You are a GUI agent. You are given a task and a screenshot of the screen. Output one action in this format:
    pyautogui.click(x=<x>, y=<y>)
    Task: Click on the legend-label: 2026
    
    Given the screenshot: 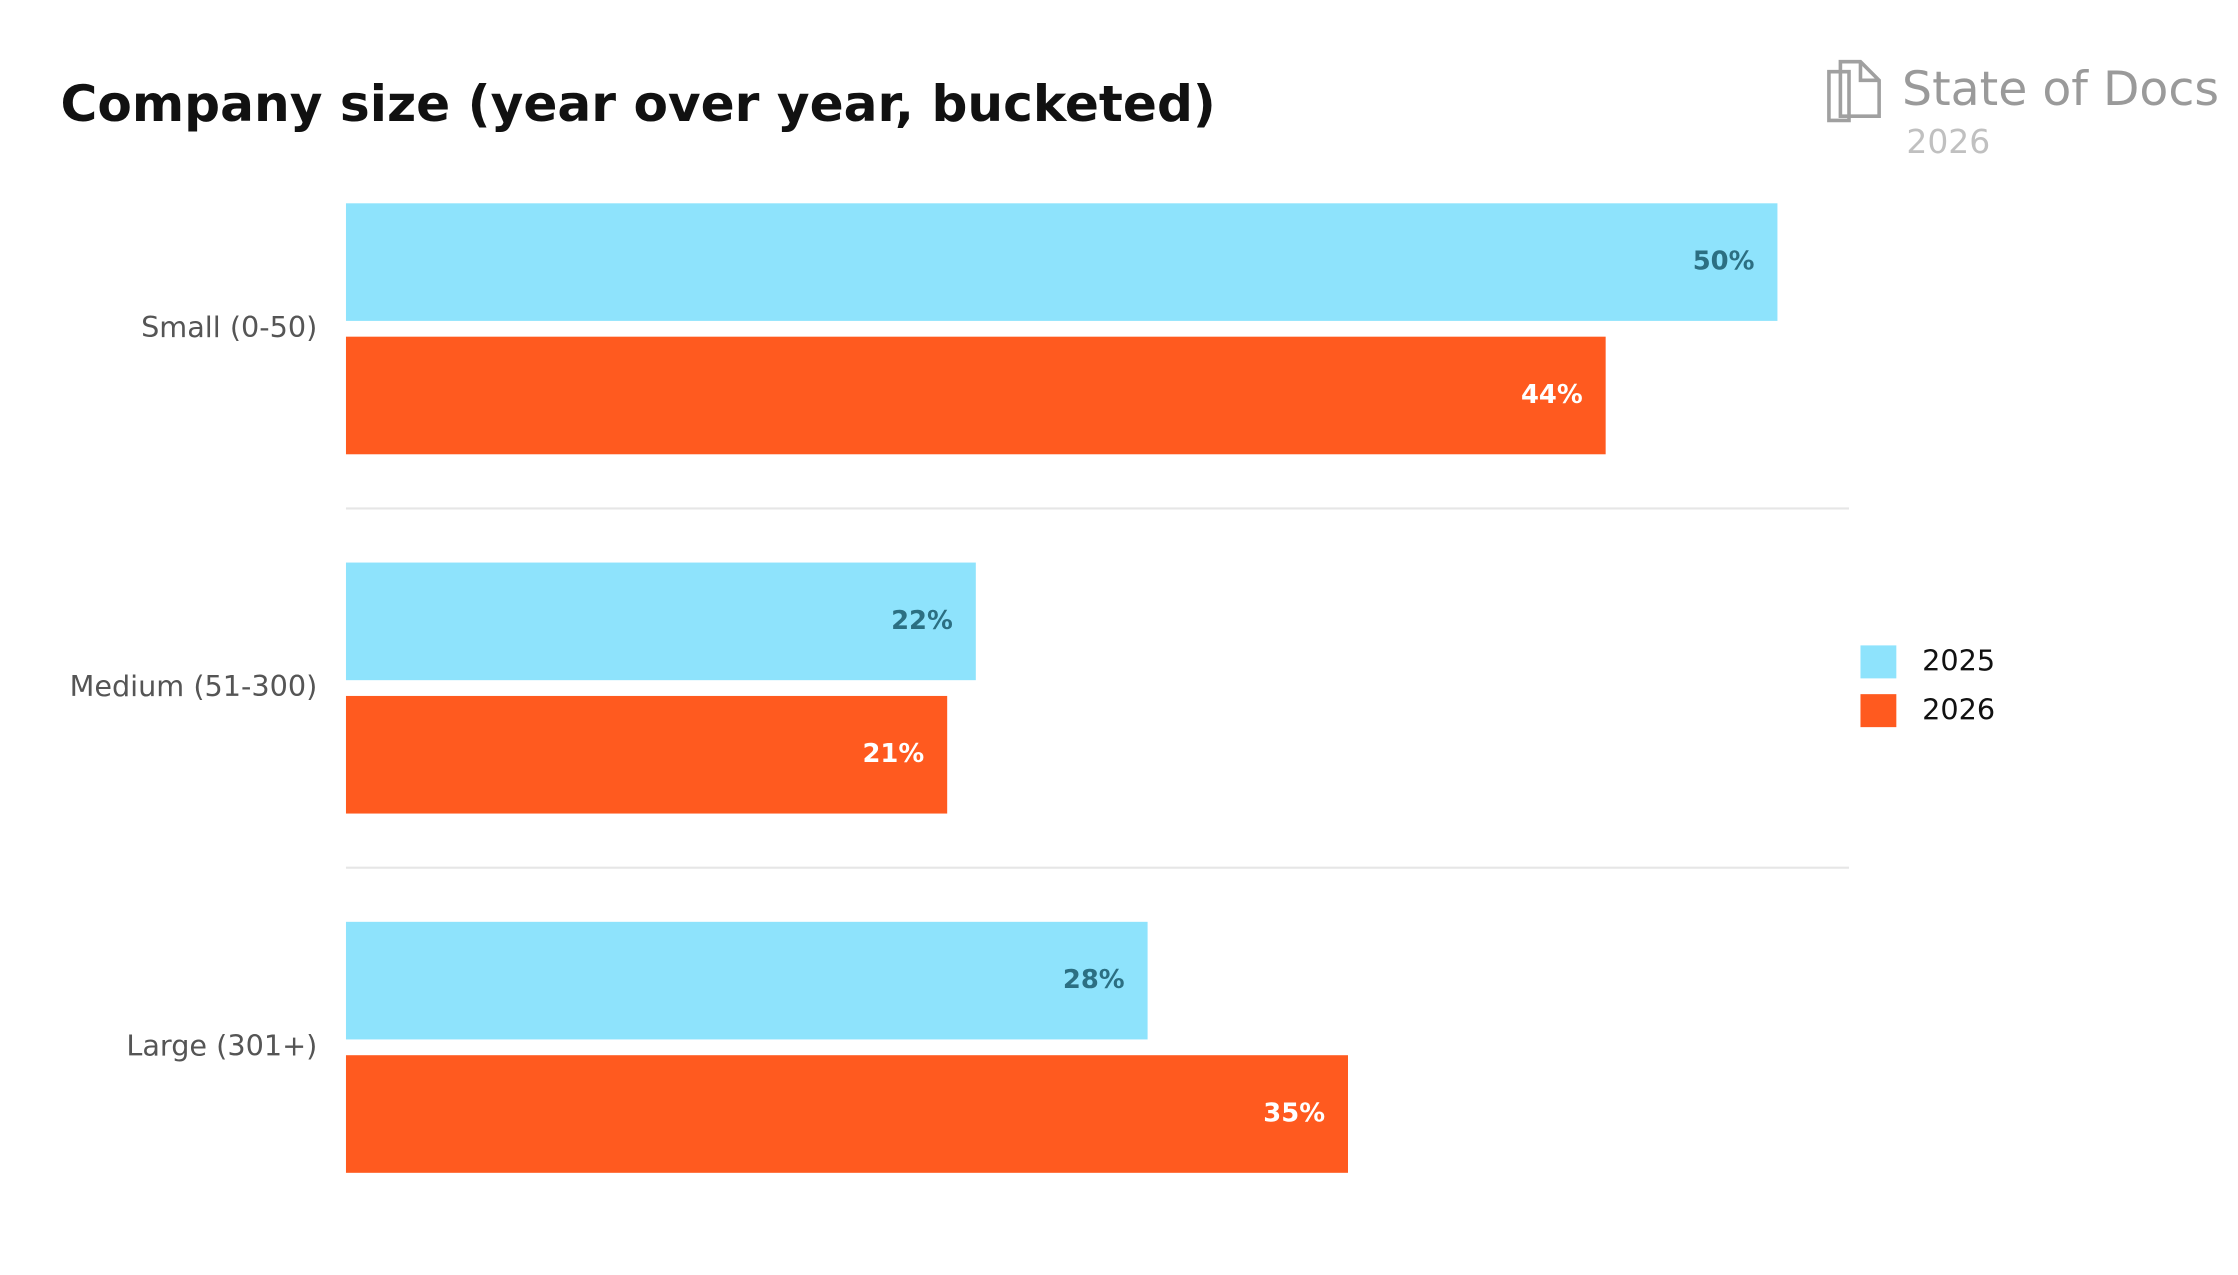 What is the action you would take?
    pyautogui.click(x=1958, y=709)
    